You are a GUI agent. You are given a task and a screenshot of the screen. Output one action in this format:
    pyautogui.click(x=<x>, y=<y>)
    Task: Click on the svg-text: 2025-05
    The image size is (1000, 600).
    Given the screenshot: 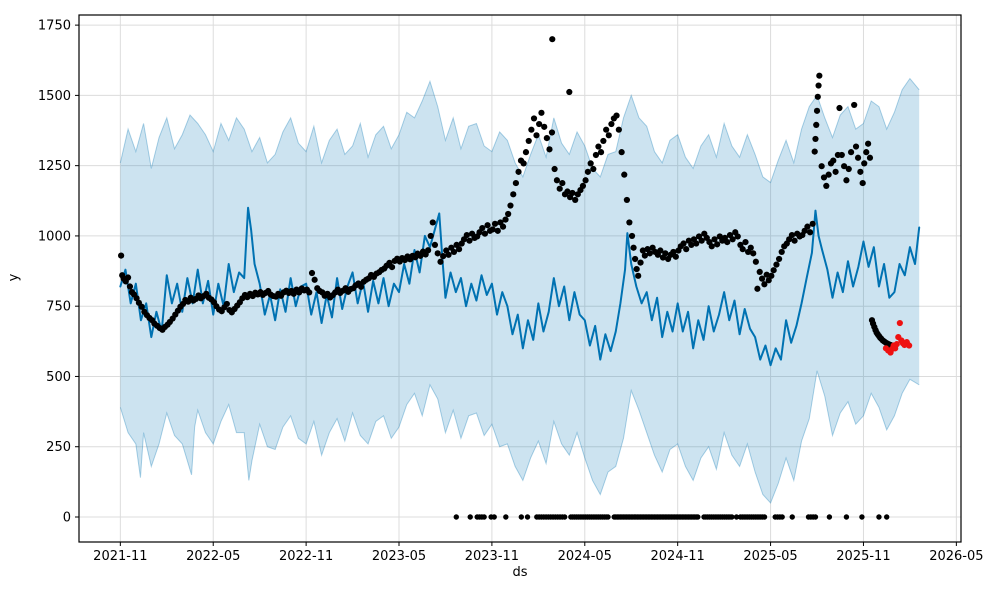 What is the action you would take?
    pyautogui.click(x=770, y=556)
    